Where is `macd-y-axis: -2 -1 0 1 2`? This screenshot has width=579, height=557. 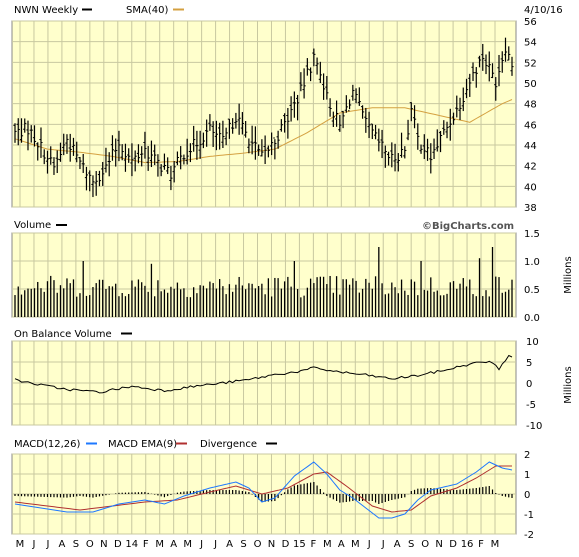 macd-y-axis: -2 -1 0 1 2 is located at coordinates (529, 495).